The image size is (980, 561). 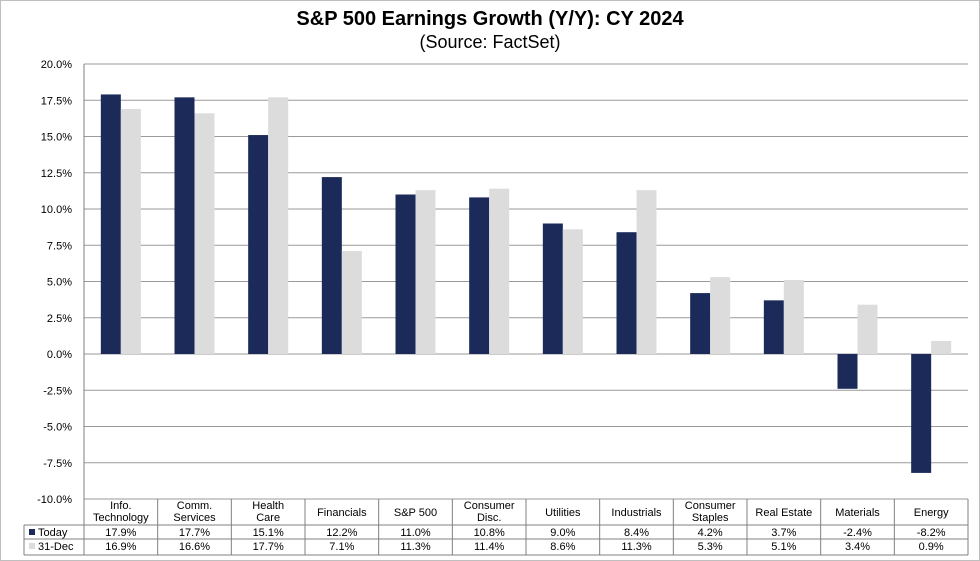 I want to click on data-label: 9.0%, so click(x=562, y=533).